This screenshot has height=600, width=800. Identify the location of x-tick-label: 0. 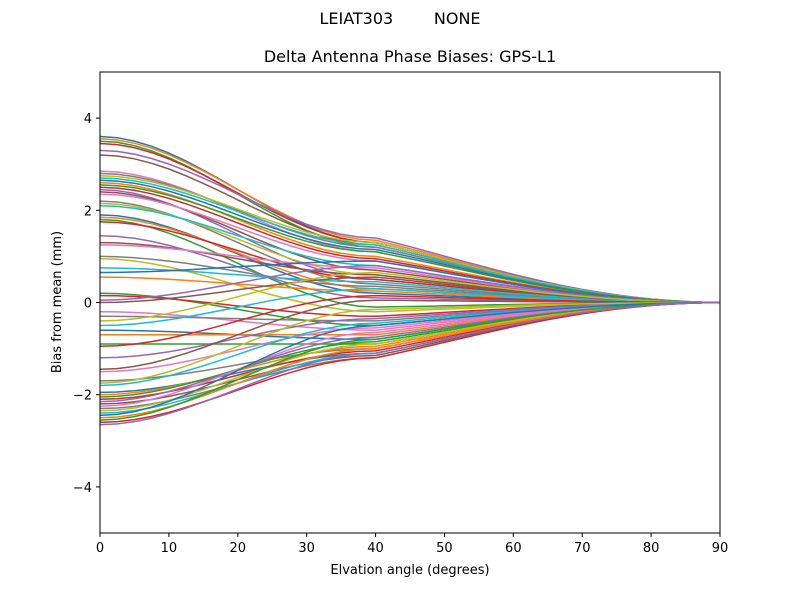
(100, 548).